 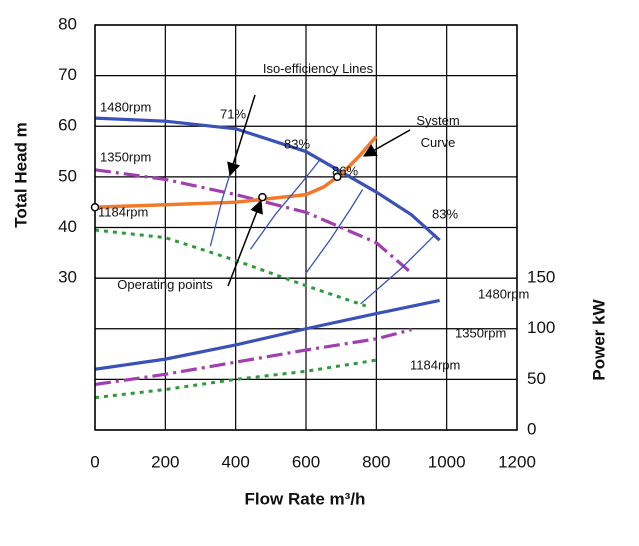 What do you see at coordinates (67, 226) in the screenshot?
I see `y-tick-label: 40` at bounding box center [67, 226].